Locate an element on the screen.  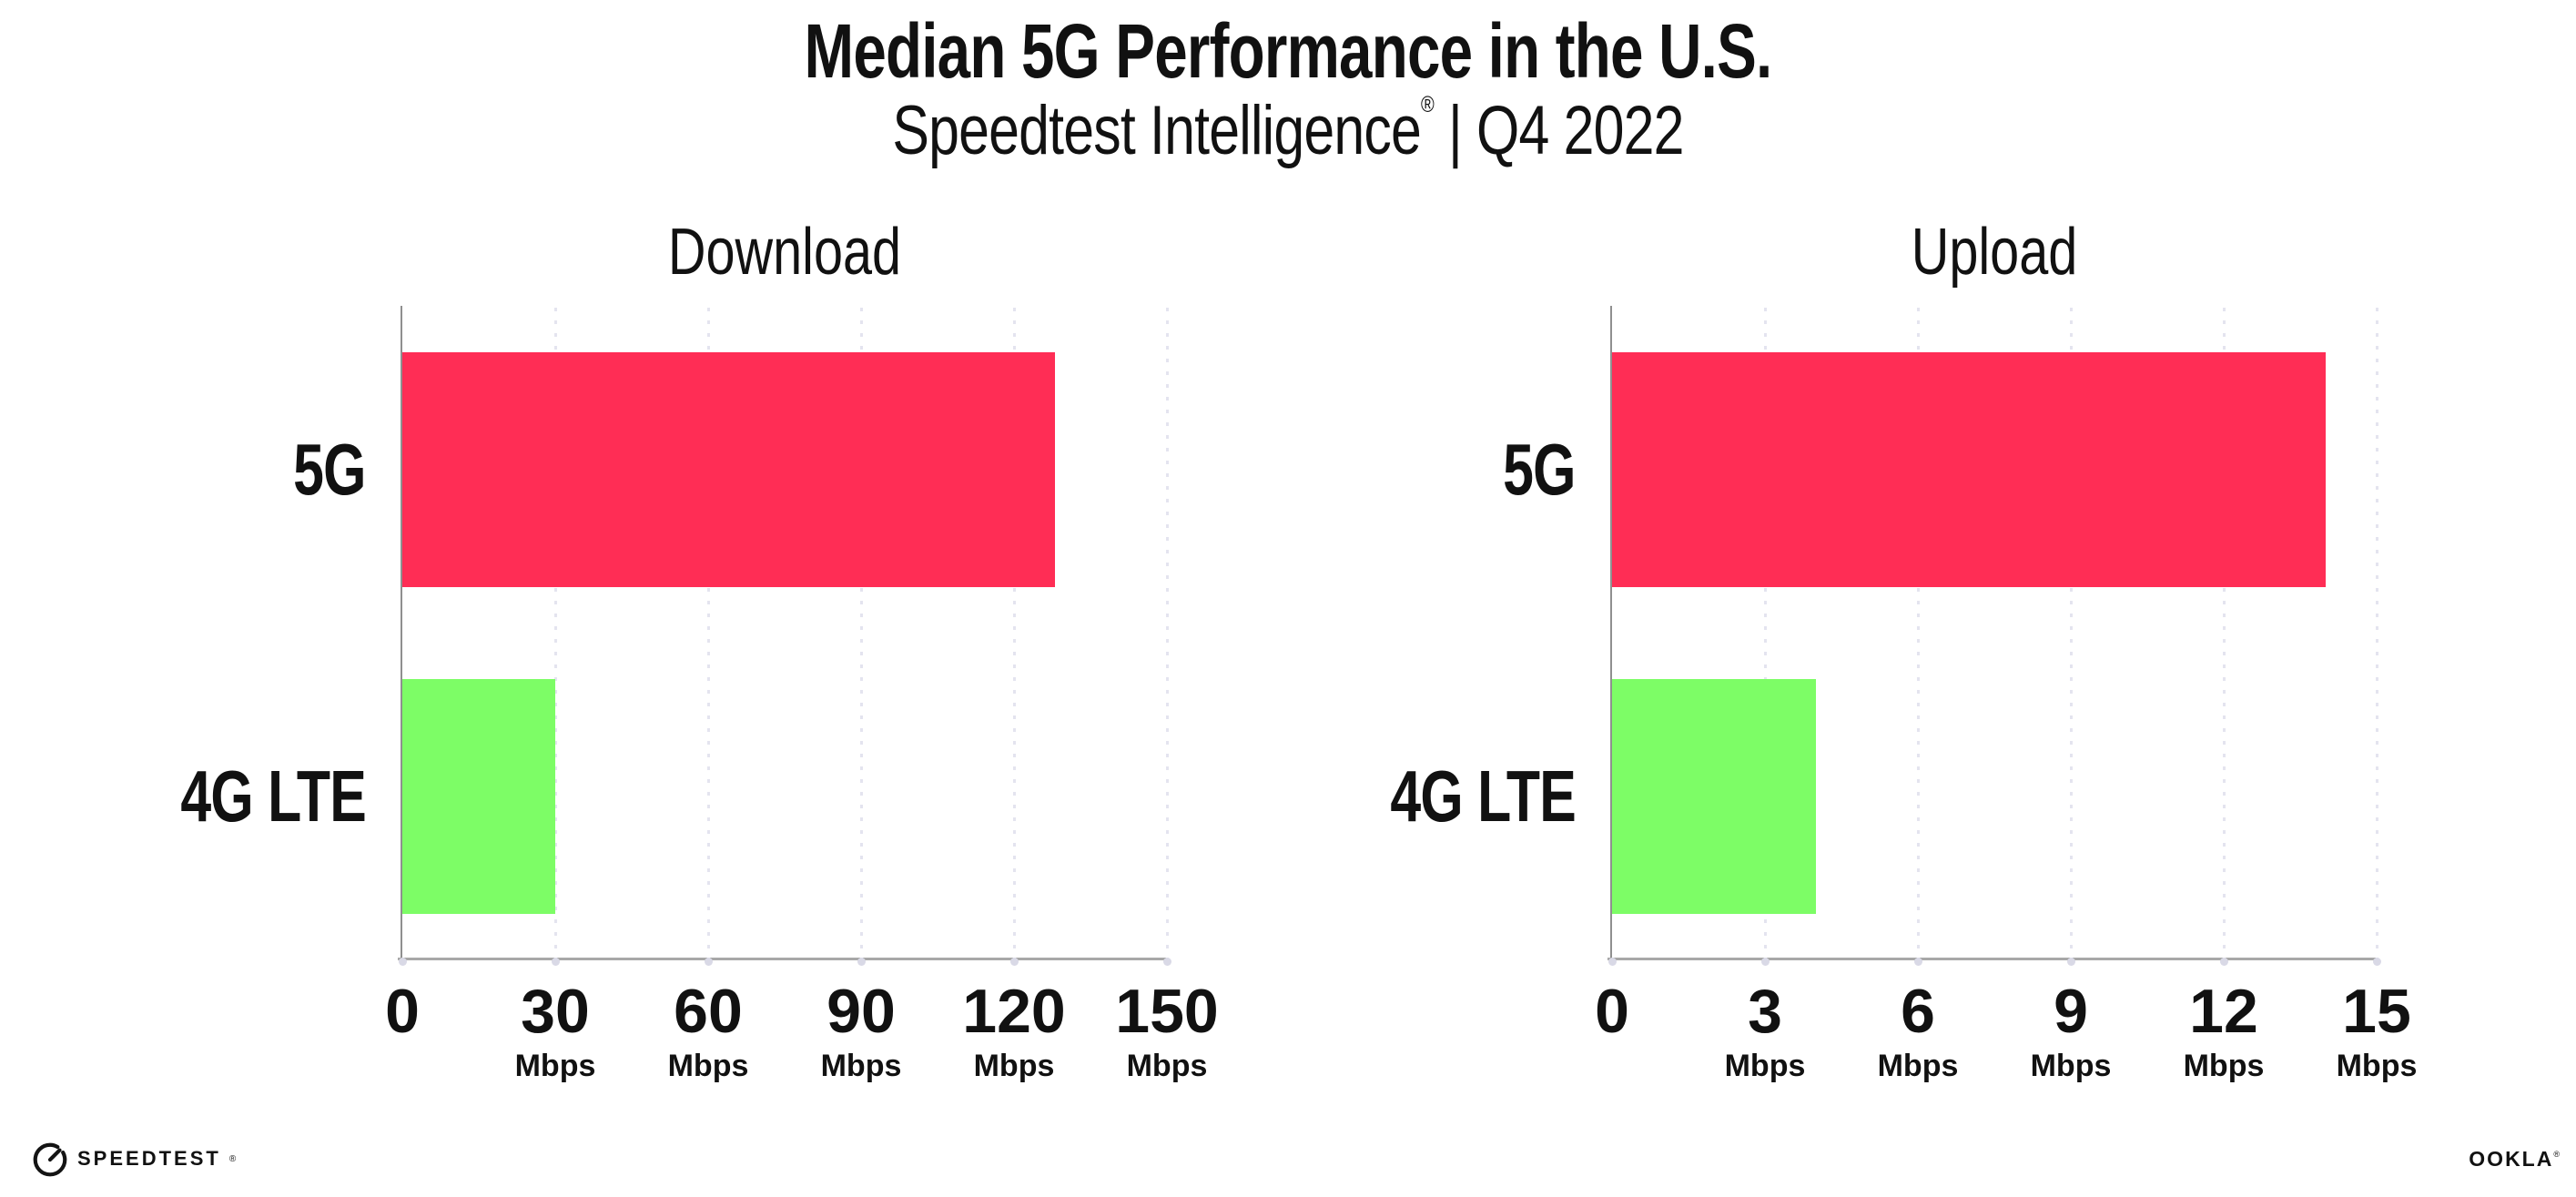
x-tick-number: 150 is located at coordinates (1167, 1011).